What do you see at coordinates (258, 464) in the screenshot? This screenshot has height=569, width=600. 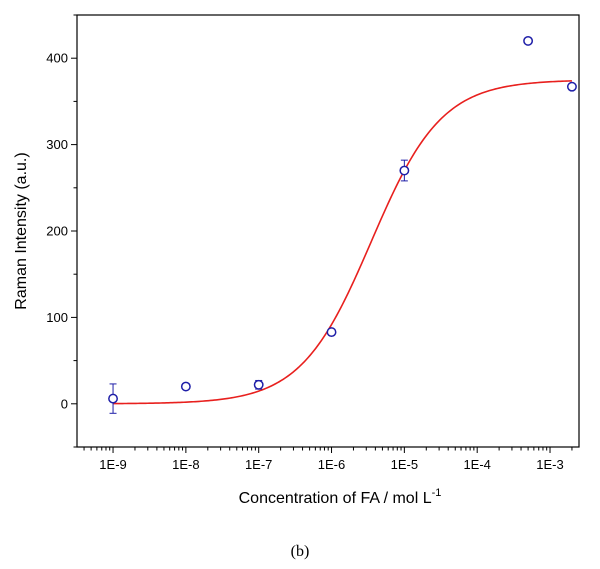 I see `x-tick-label: 1E-7` at bounding box center [258, 464].